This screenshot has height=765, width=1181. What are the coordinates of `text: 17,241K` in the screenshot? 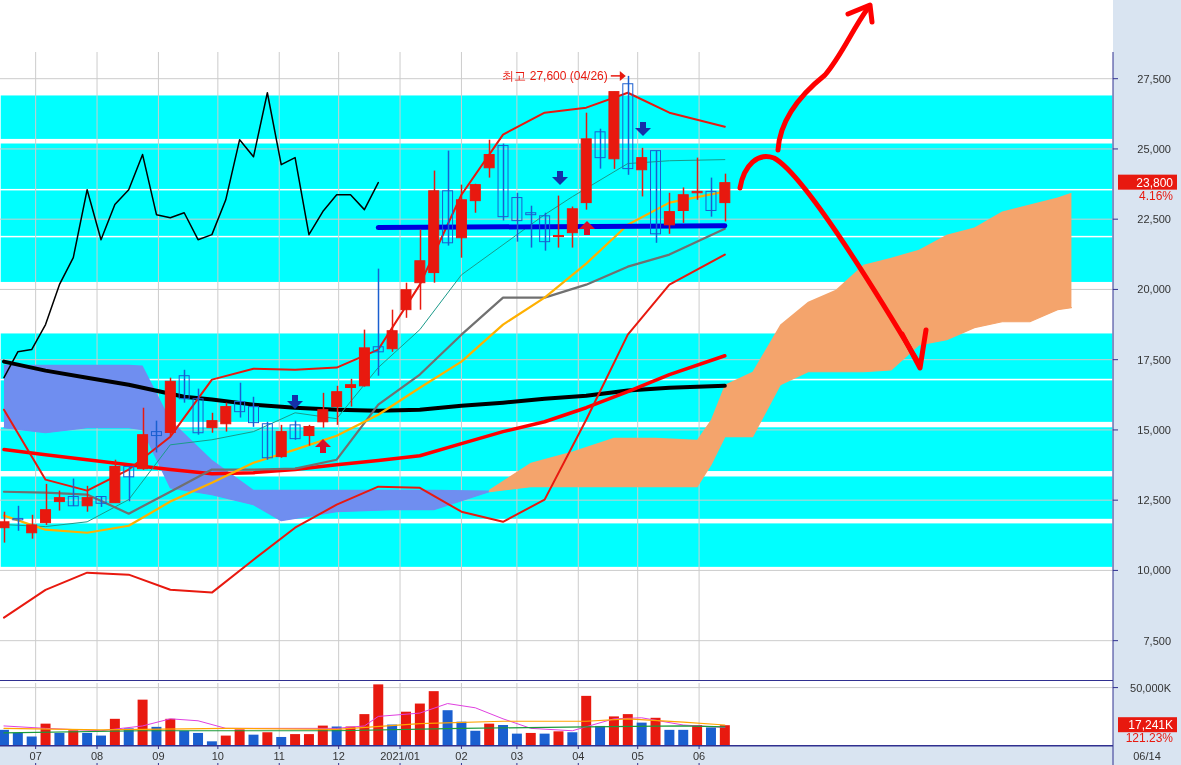 It's located at (1150, 725).